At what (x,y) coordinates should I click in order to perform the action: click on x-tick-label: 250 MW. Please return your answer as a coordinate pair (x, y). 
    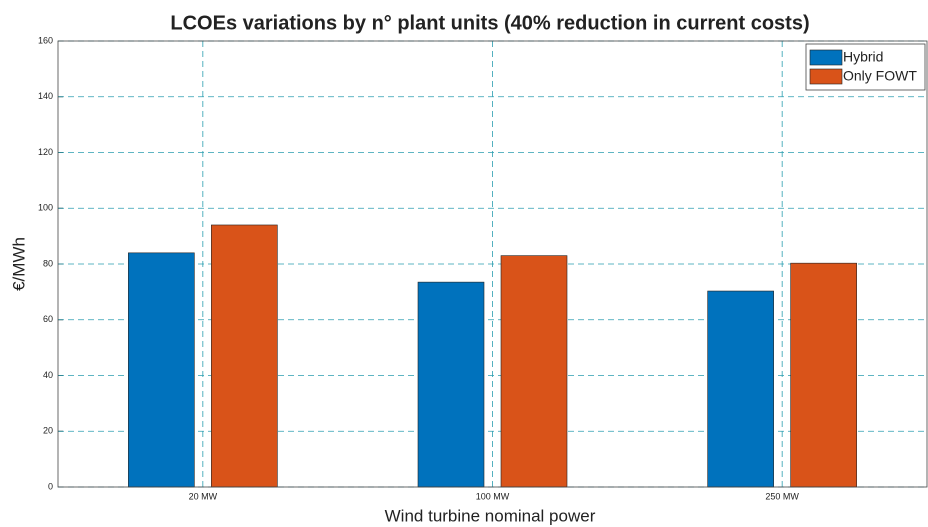
    Looking at the image, I should click on (782, 496).